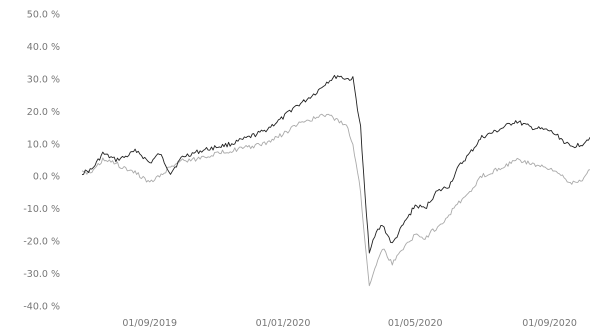 The image size is (590, 331). Describe the element at coordinates (43, 144) in the screenshot. I see `y-tick-label: 10.0 %` at that location.